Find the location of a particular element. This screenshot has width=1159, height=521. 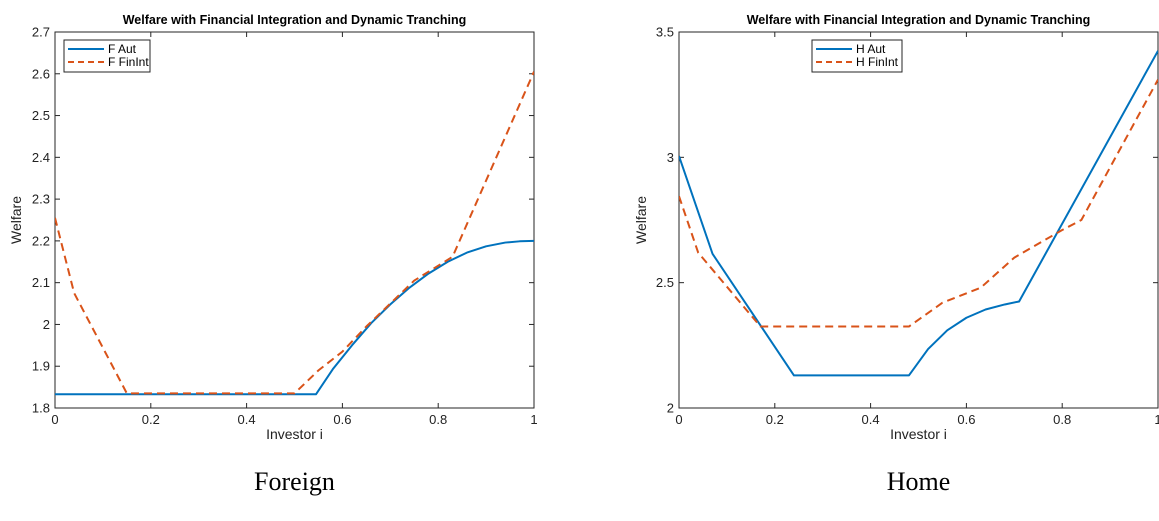

legend-entry: H FinInt is located at coordinates (877, 62).